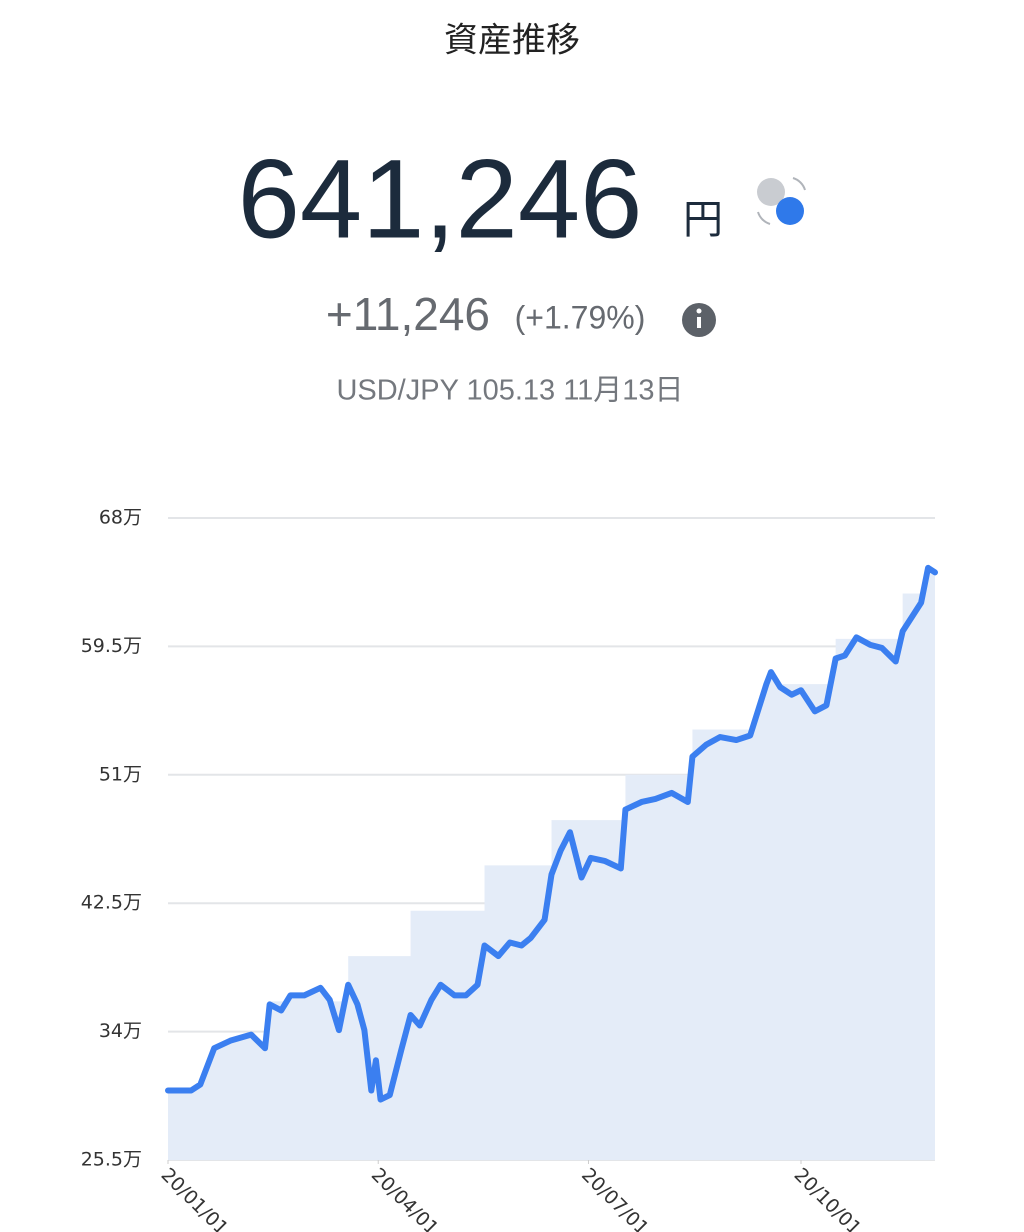  Describe the element at coordinates (703, 220) in the screenshot. I see `currency-unit: 円` at that location.